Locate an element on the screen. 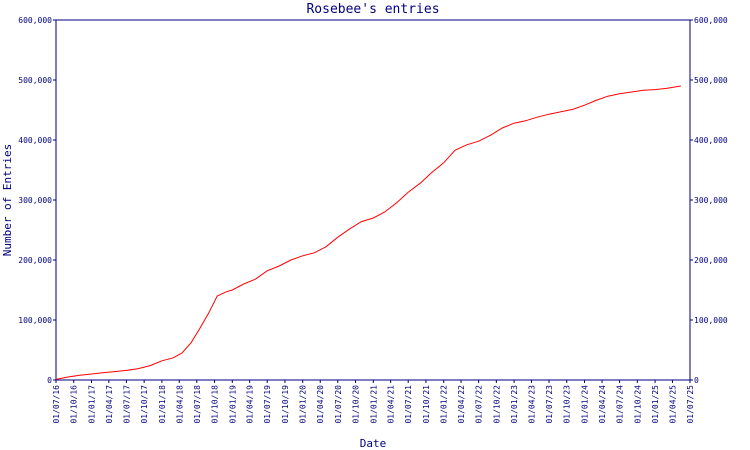 The height and width of the screenshot is (450, 750). y-tick-label-right: 500,000 is located at coordinates (711, 80).